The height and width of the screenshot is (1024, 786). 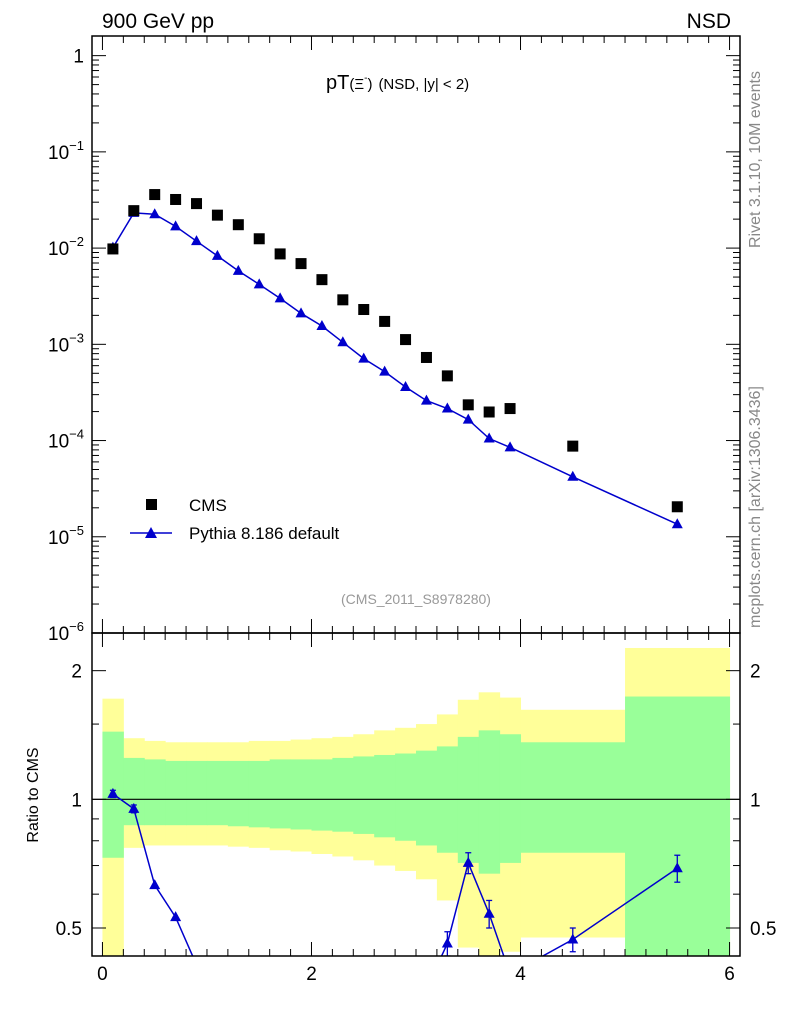 I want to click on ratio-ytick-label-right: 2, so click(x=755, y=672).